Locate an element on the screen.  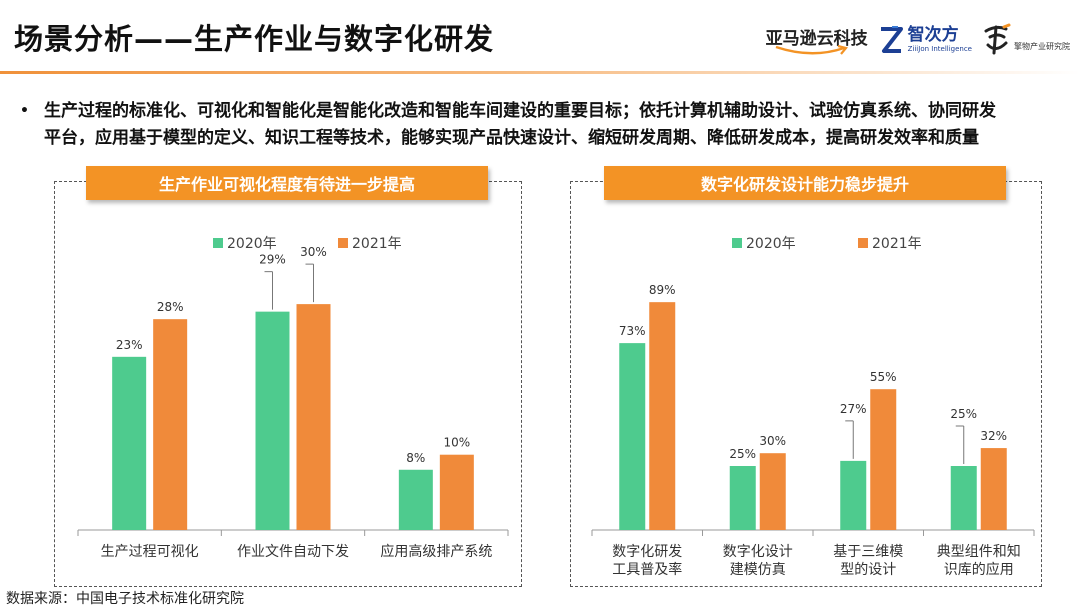
category-label: 工具普及率 is located at coordinates (647, 569).